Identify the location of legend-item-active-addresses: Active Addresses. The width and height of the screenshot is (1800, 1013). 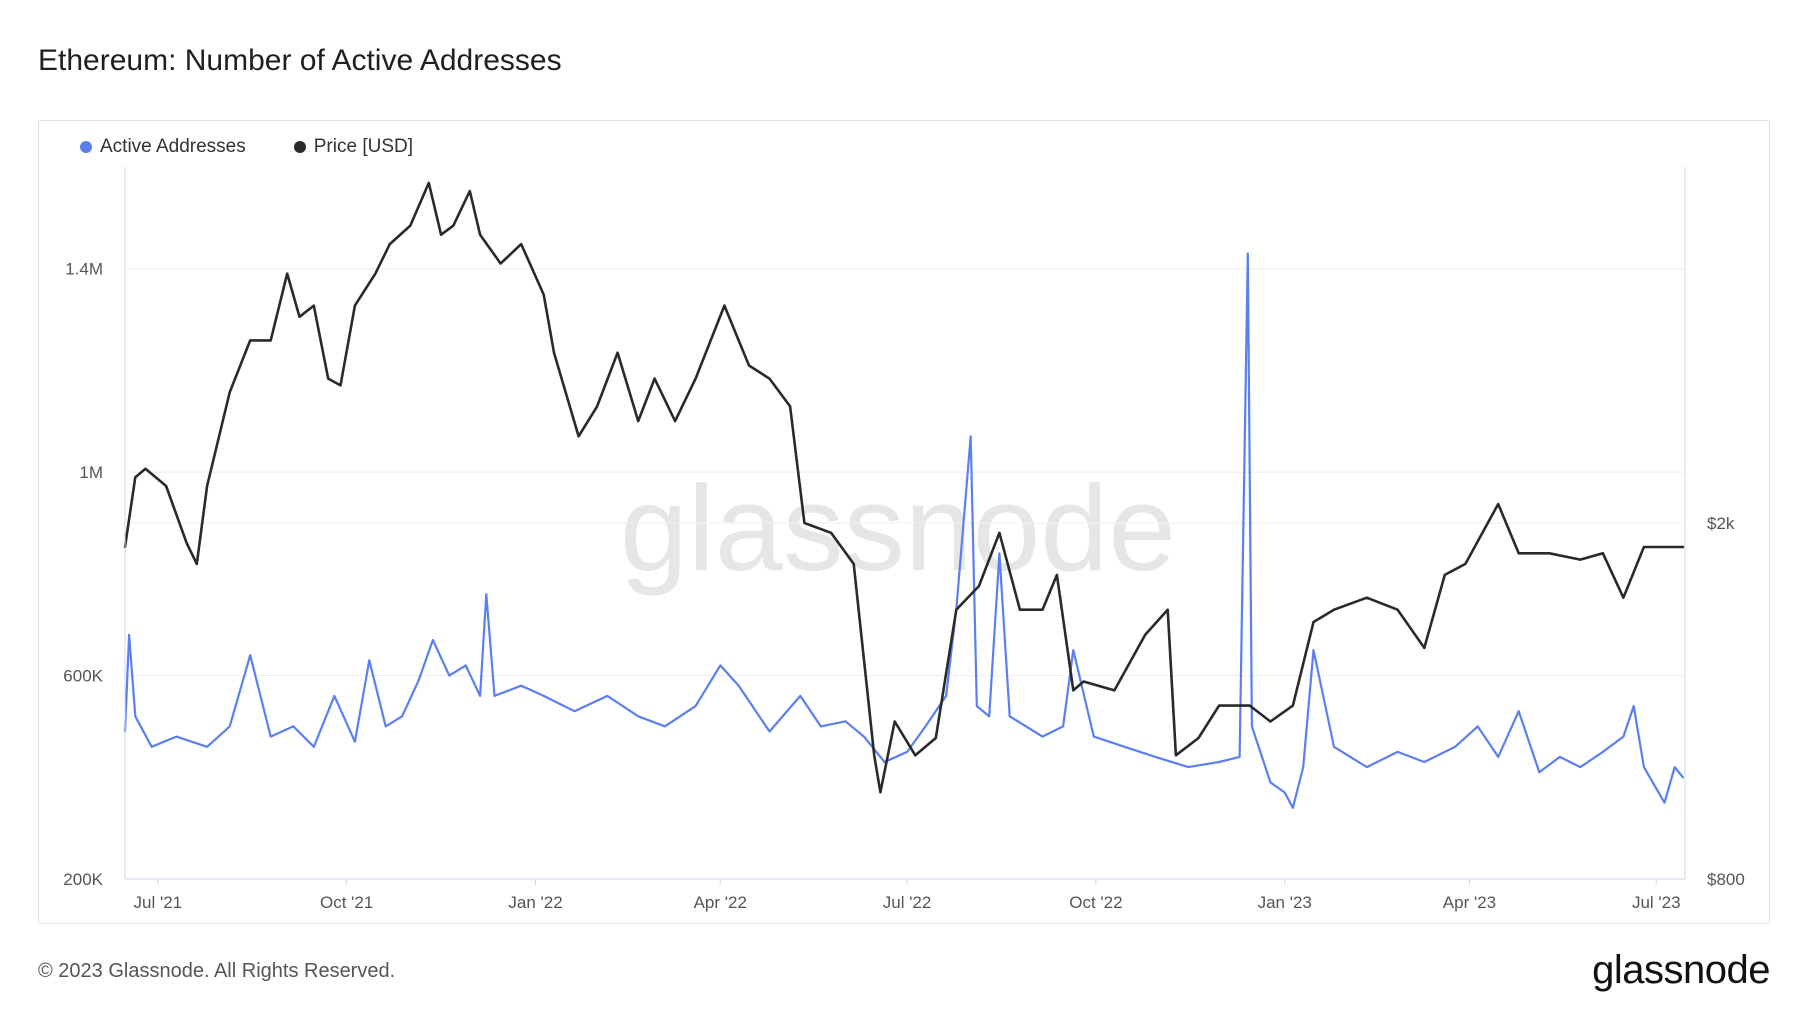
(163, 147).